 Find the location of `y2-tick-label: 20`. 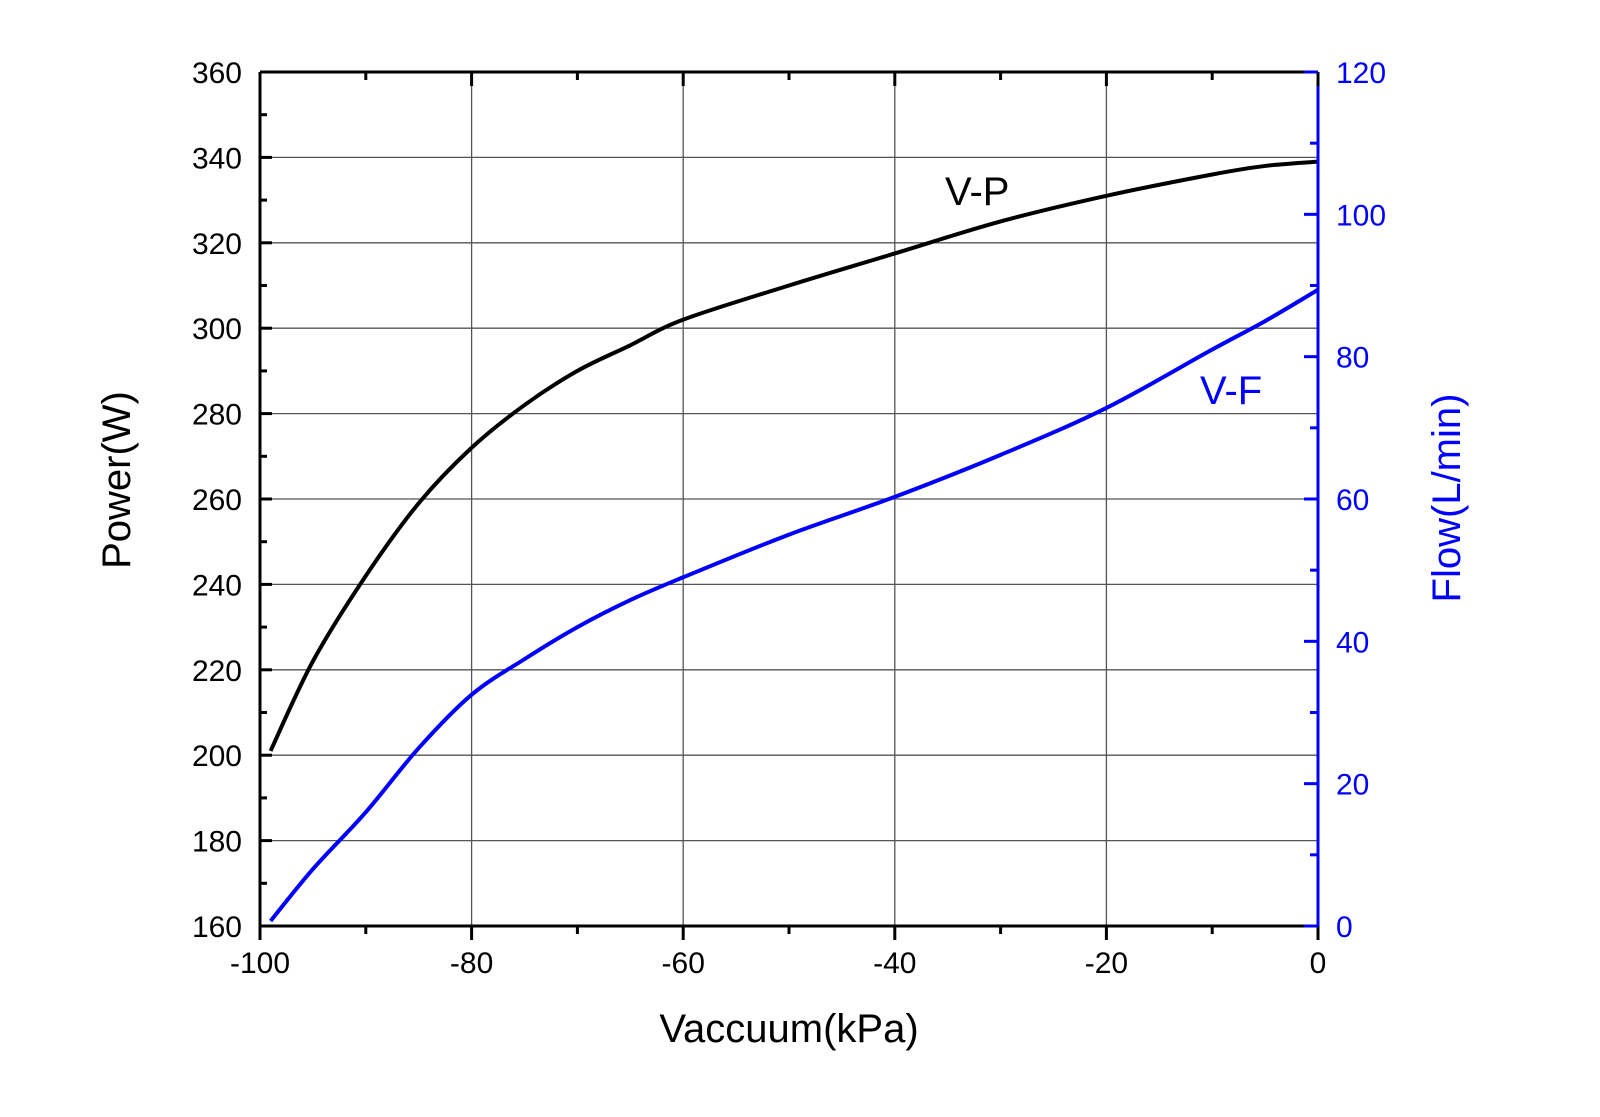

y2-tick-label: 20 is located at coordinates (1352, 785).